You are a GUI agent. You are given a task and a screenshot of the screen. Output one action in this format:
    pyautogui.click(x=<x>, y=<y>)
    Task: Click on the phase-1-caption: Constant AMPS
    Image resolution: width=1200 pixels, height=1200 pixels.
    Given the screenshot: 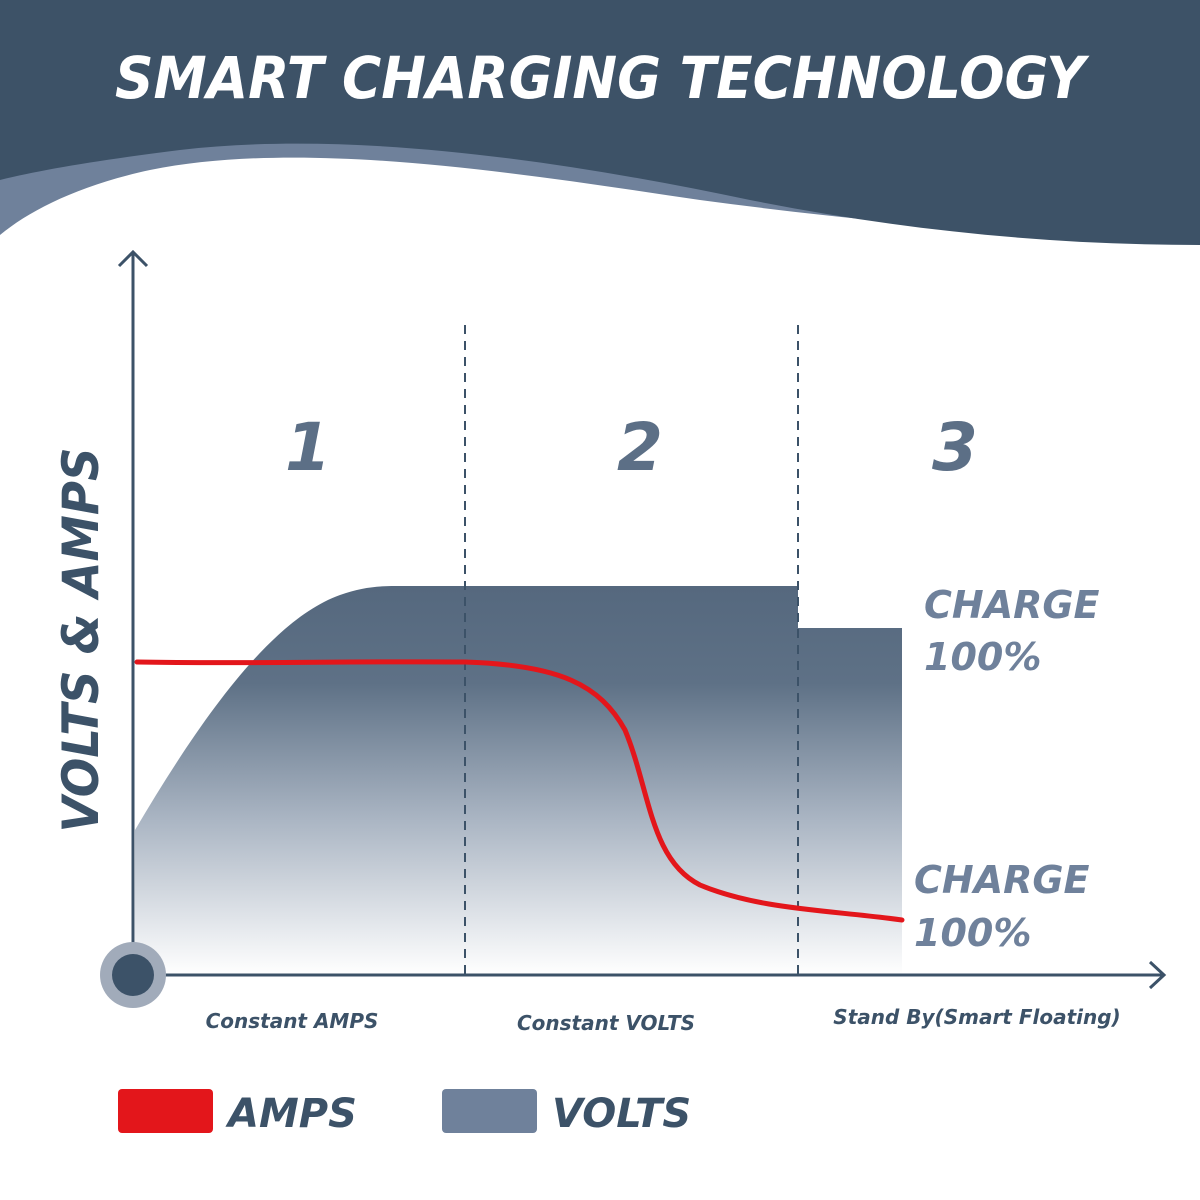 What is the action you would take?
    pyautogui.click(x=292, y=1021)
    